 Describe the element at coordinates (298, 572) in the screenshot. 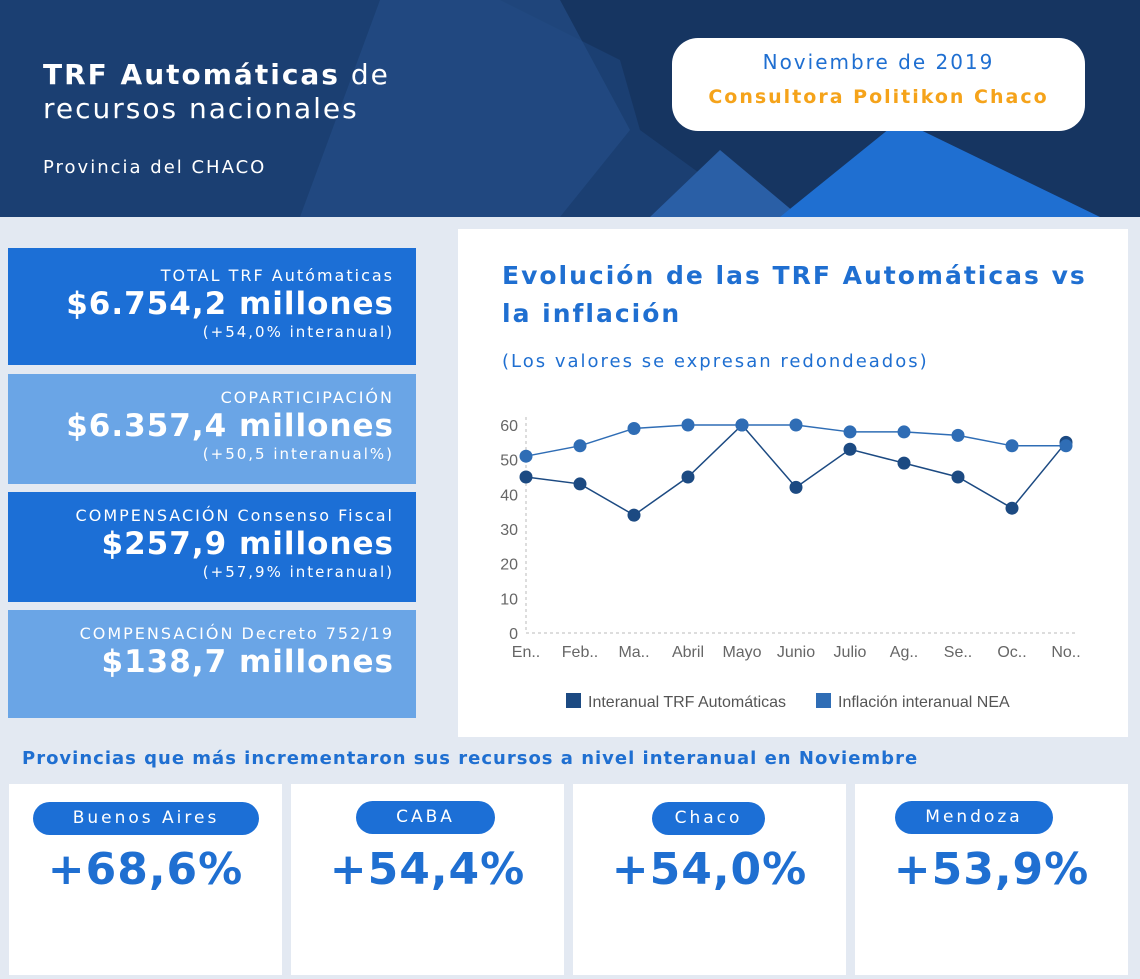

I see `card-percent: (+57,9% interanual)` at that location.